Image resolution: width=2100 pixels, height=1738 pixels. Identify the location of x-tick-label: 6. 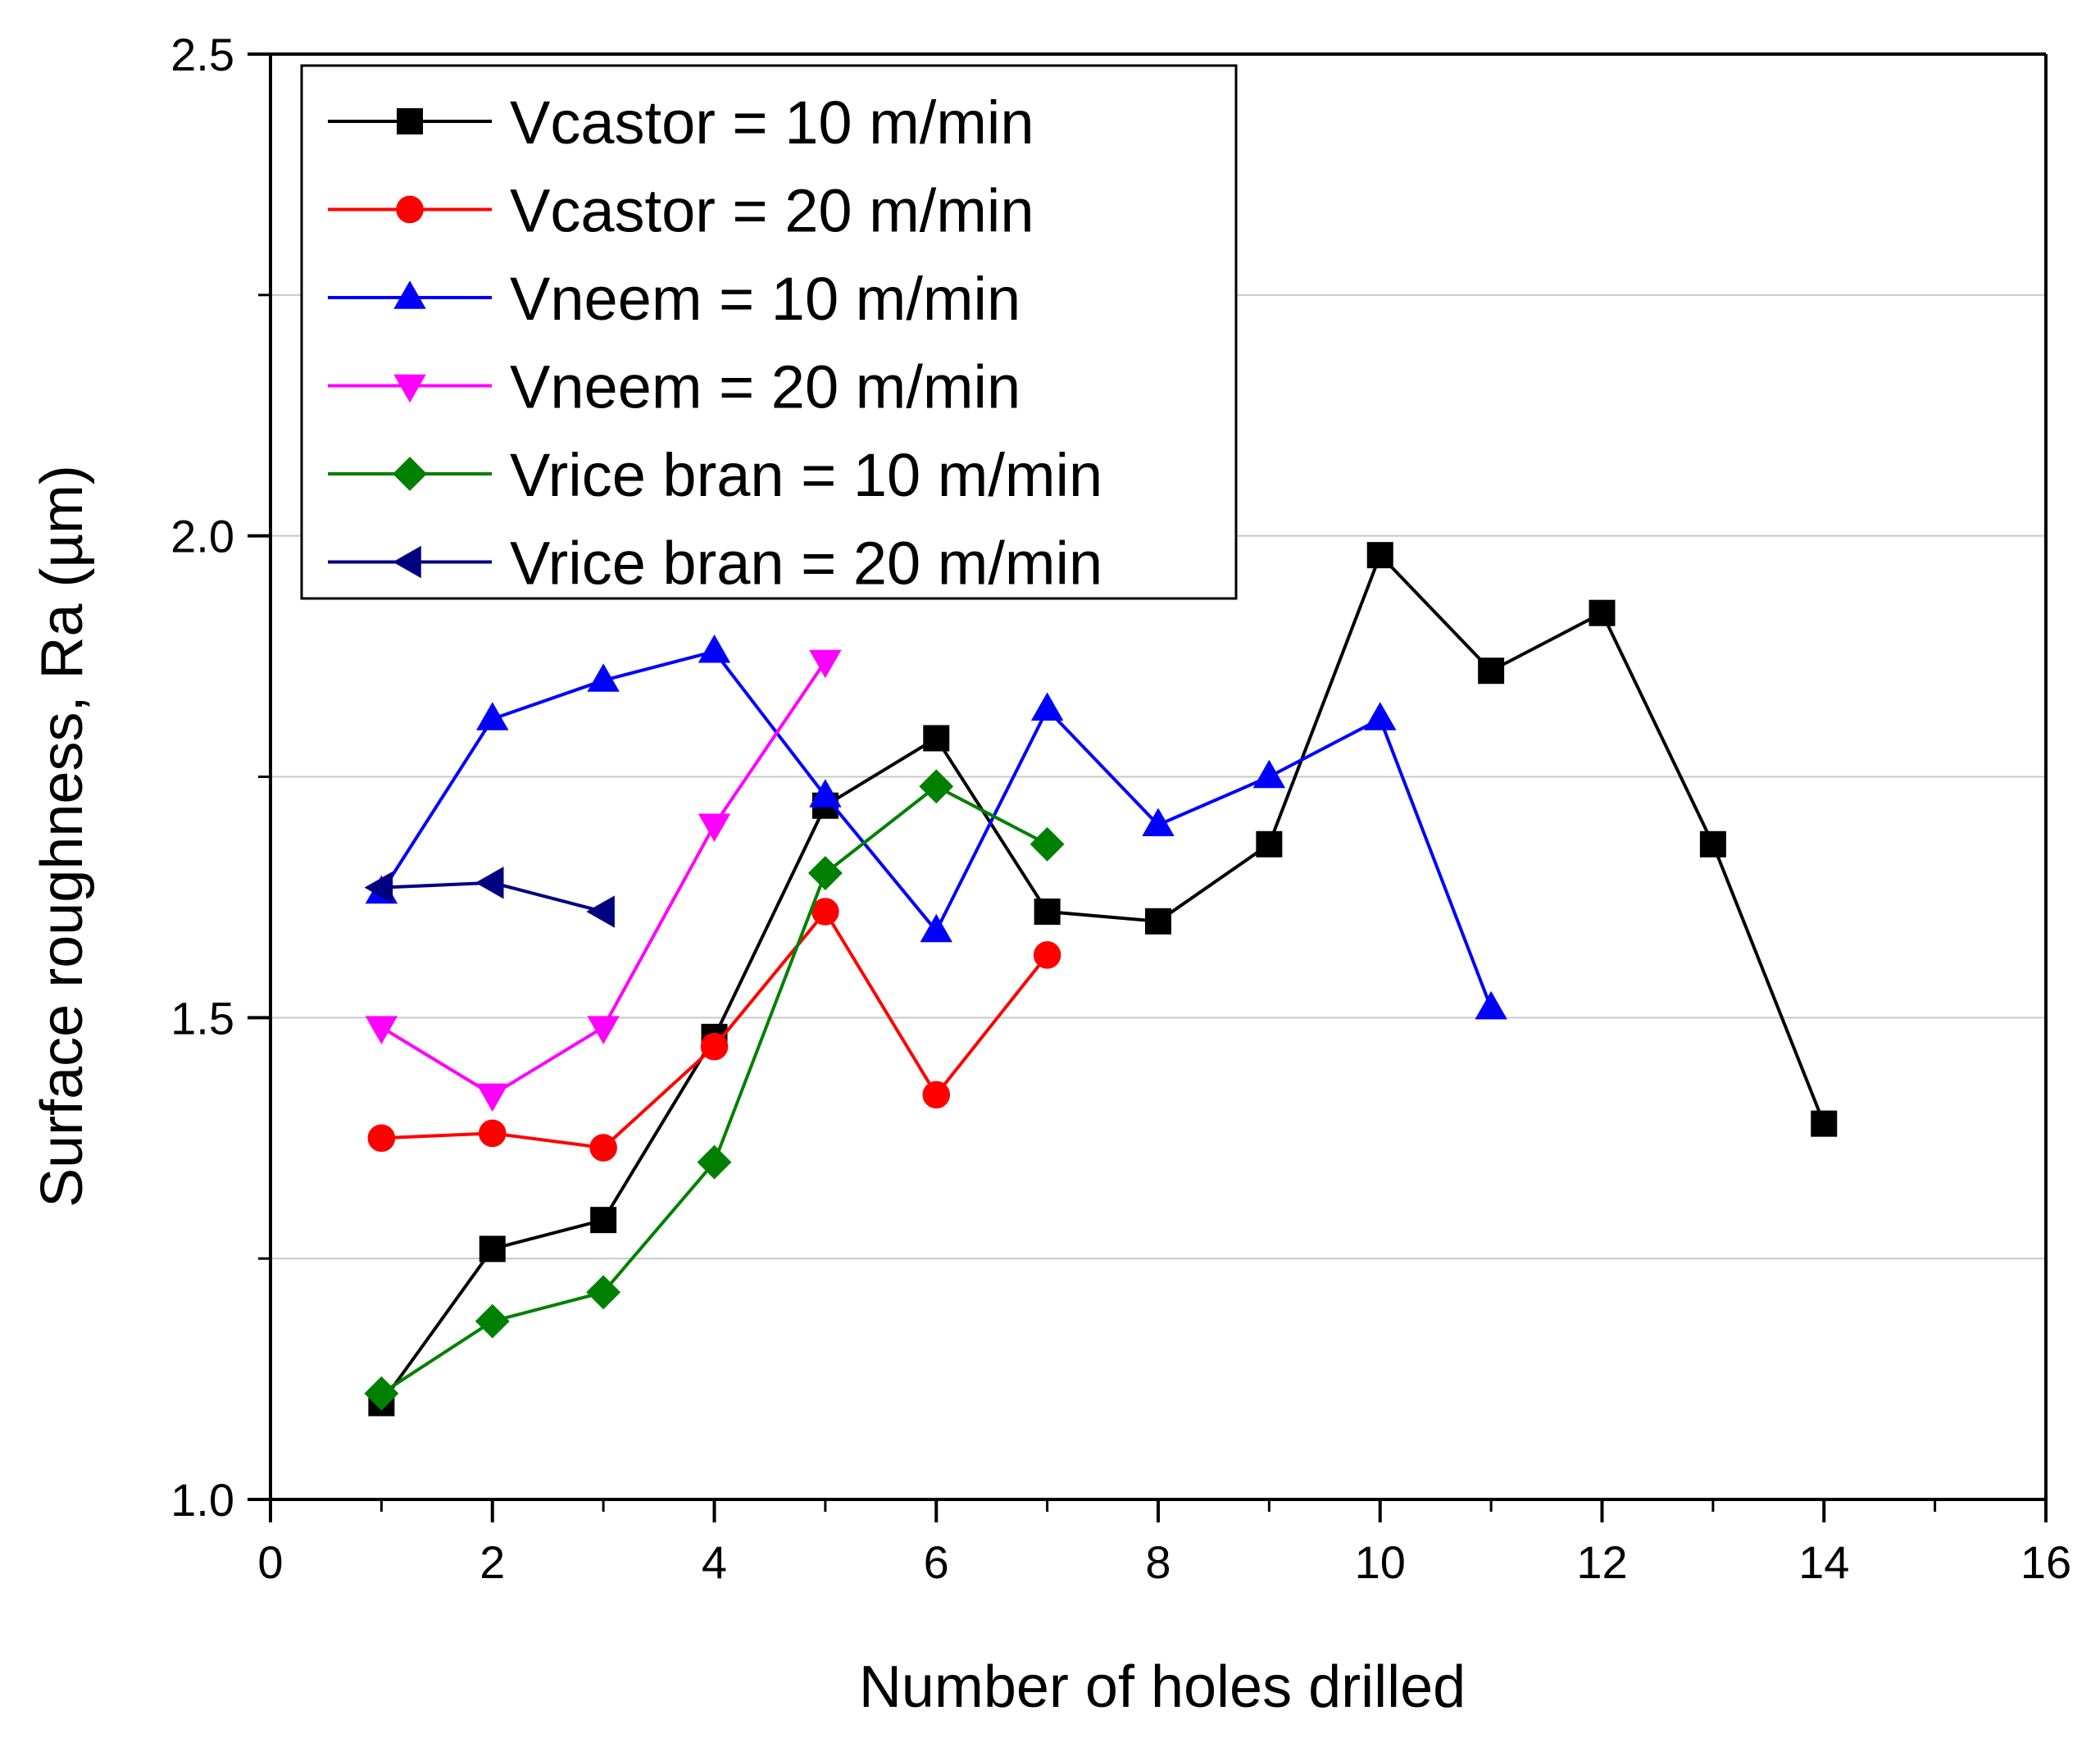
(936, 1562).